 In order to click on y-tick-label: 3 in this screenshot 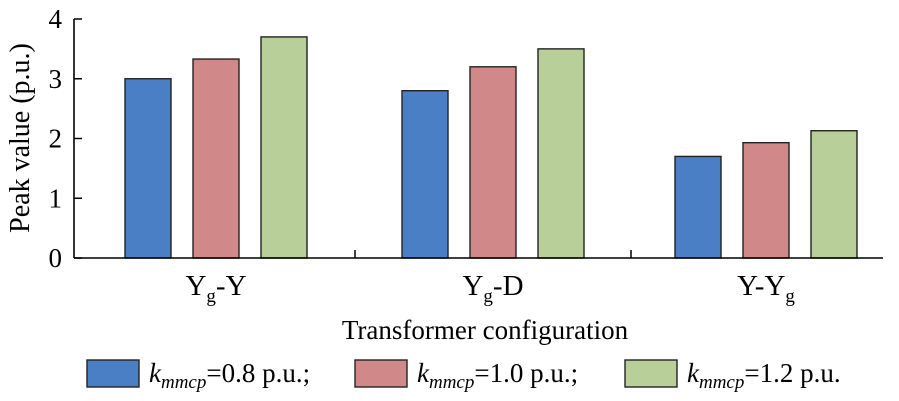, I will do `click(56, 79)`.